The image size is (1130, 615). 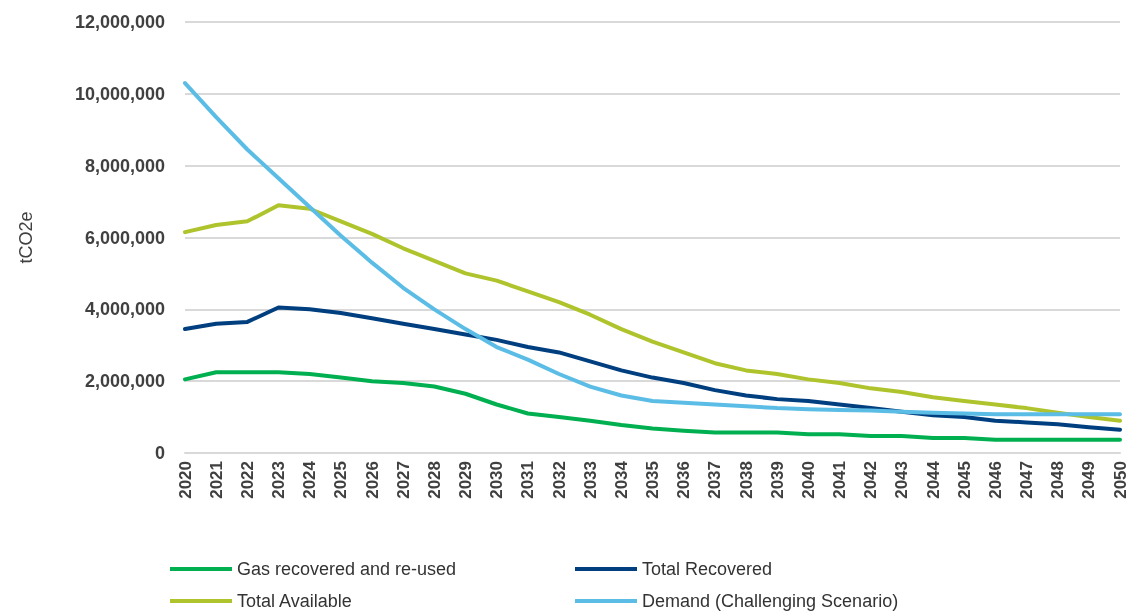 What do you see at coordinates (1089, 480) in the screenshot?
I see `x-tick-label: 2049` at bounding box center [1089, 480].